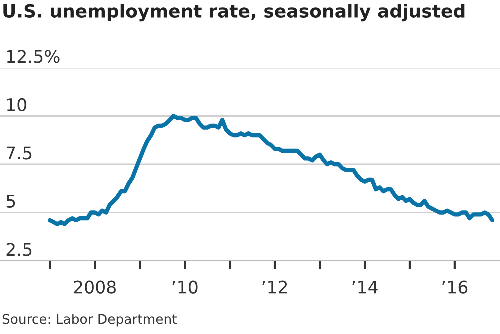 Image resolution: width=500 pixels, height=334 pixels. Describe the element at coordinates (11, 201) in the screenshot. I see `y-tick-label: 5` at that location.